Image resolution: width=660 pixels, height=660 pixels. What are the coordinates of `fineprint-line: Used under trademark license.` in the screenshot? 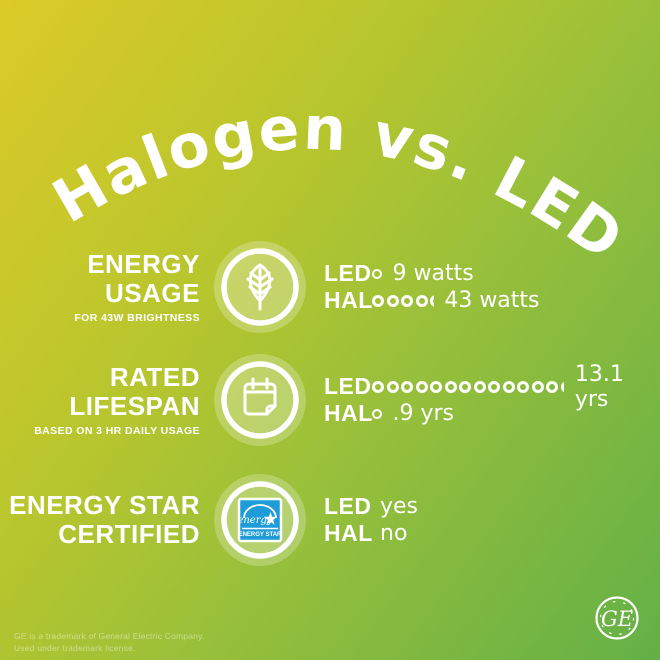 It's located at (75, 648).